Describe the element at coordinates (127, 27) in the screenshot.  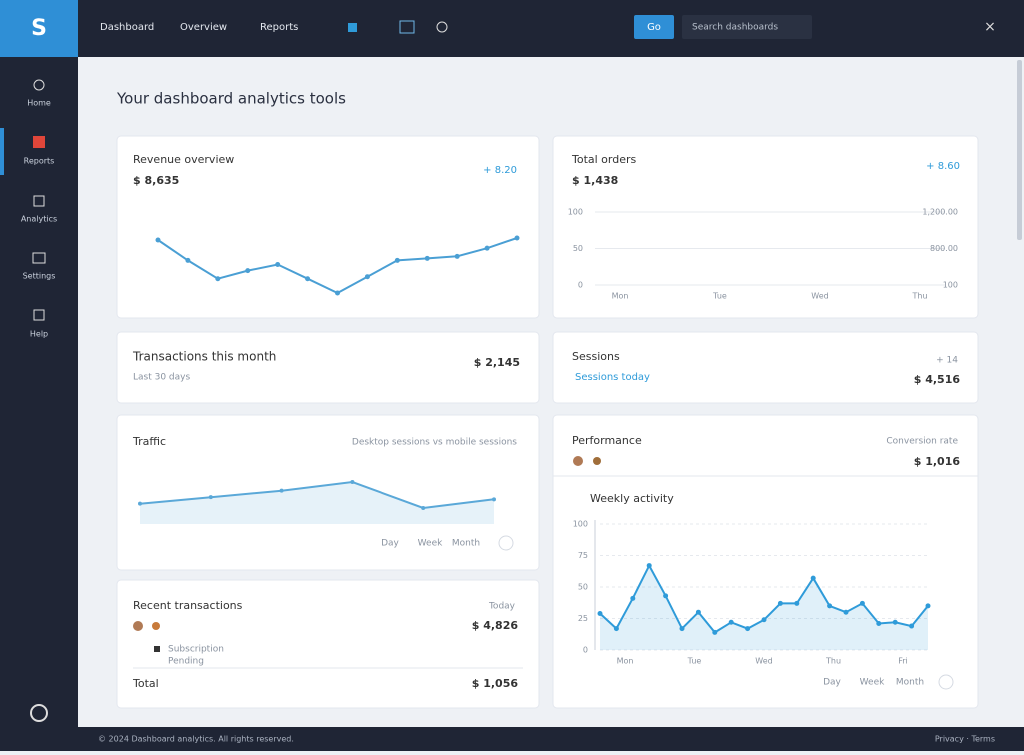
I see `nav-item: Dashboard` at that location.